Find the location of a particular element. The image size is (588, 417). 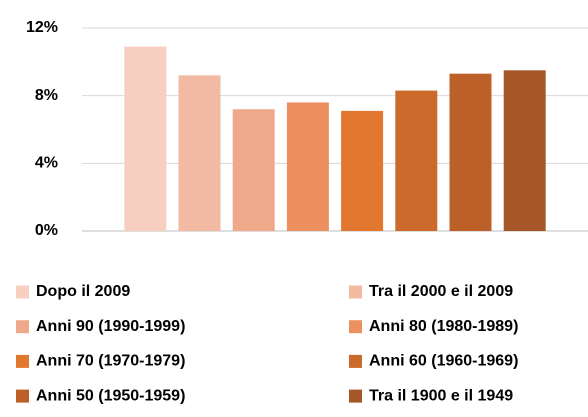

legend-label: Anni 50 (1950-1959) is located at coordinates (110, 395).